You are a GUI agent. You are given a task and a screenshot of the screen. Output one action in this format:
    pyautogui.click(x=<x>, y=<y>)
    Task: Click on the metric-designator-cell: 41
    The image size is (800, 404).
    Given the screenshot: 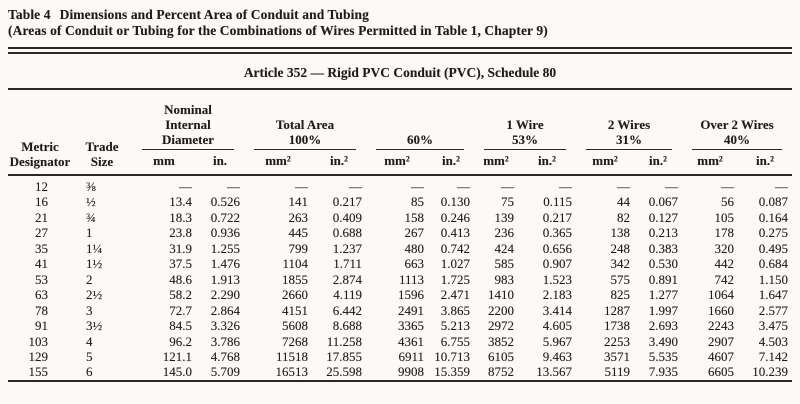 What is the action you would take?
    pyautogui.click(x=41, y=264)
    